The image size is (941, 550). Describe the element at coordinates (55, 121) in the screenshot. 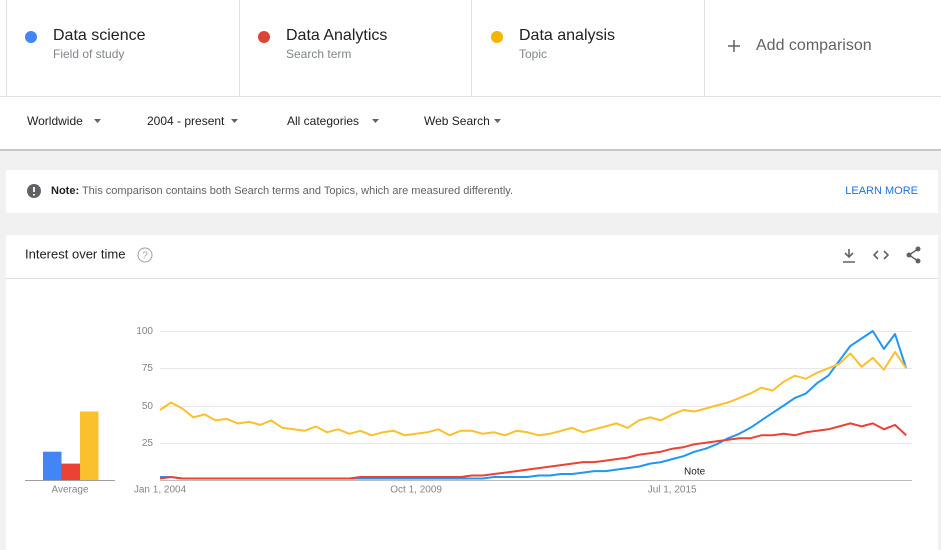

I see `filter: Worldwide` at that location.